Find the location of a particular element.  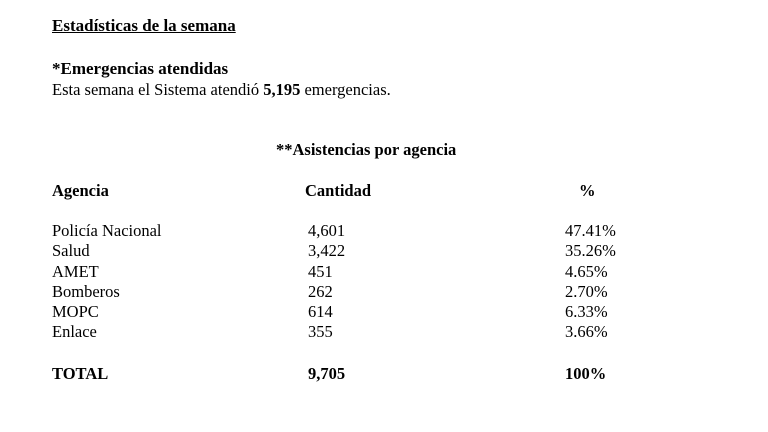

table-row-cantidad: 614 is located at coordinates (320, 311).